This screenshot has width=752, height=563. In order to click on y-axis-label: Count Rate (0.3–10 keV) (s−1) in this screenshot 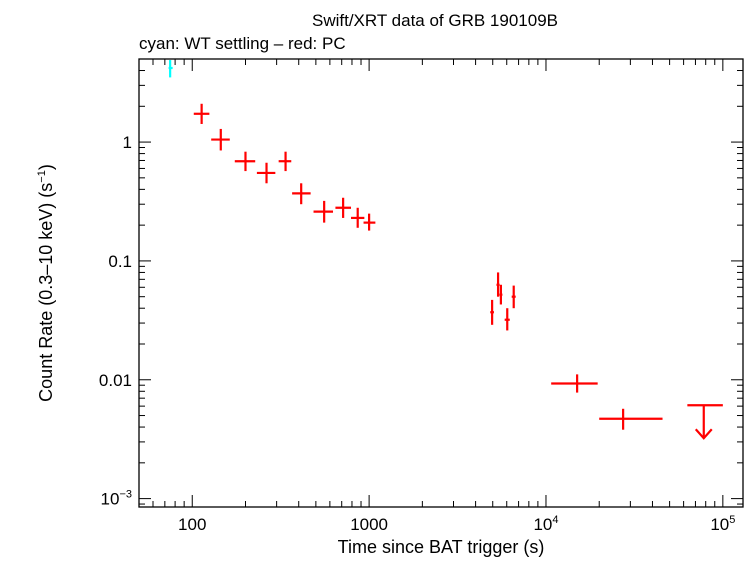, I will do `click(46, 283)`.